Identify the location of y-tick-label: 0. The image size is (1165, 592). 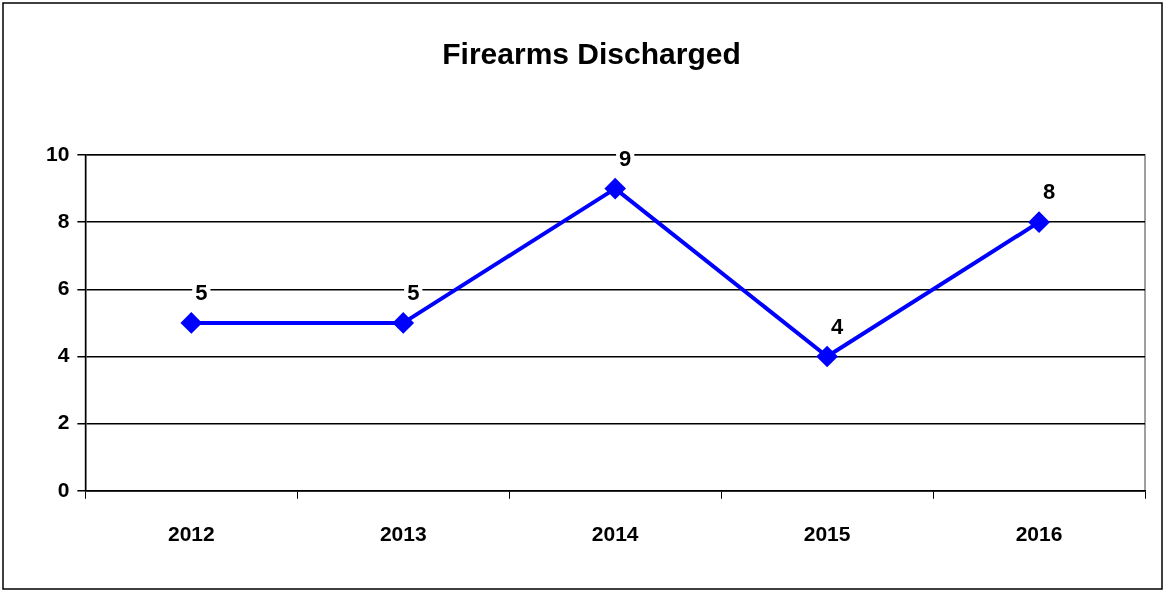
(63, 489).